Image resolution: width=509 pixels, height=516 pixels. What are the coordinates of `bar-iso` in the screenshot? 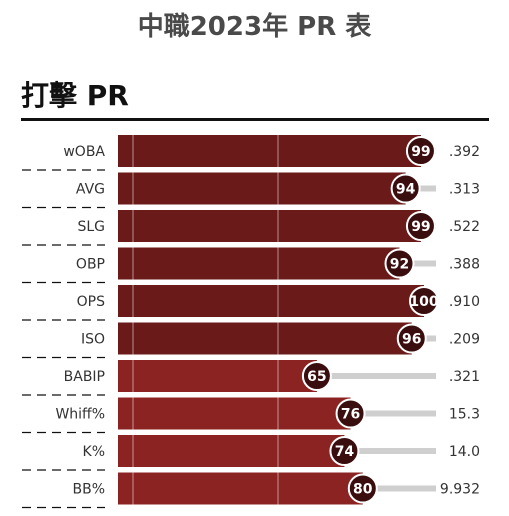 It's located at (265, 338).